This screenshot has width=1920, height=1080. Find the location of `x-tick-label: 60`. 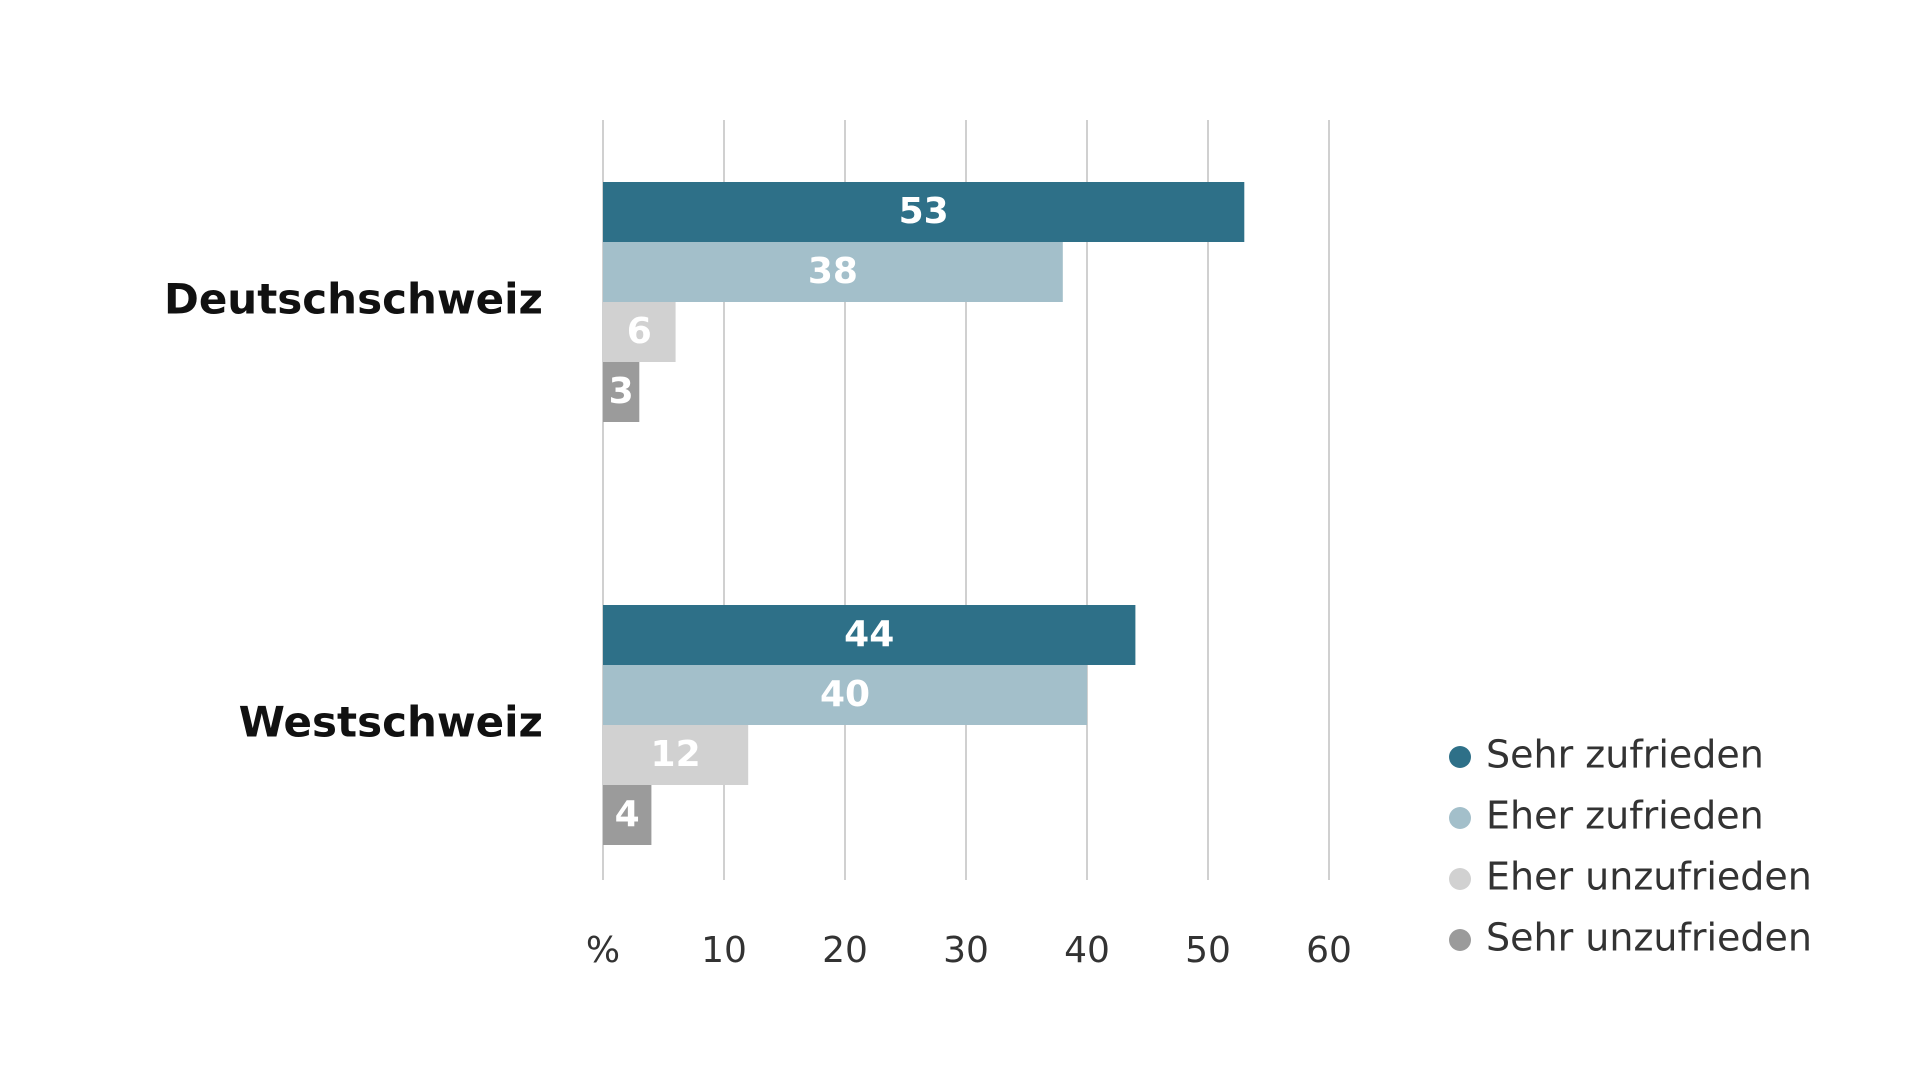

x-tick-label: 60 is located at coordinates (1329, 950).